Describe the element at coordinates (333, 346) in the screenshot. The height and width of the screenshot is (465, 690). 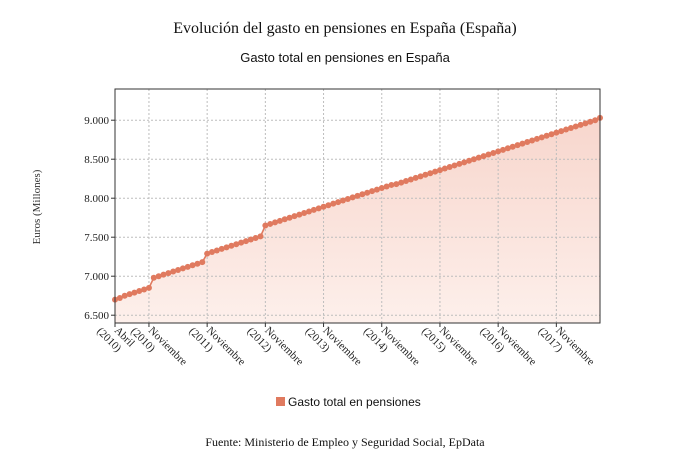
I see `x-tick-label: Noviembre(2013)` at that location.